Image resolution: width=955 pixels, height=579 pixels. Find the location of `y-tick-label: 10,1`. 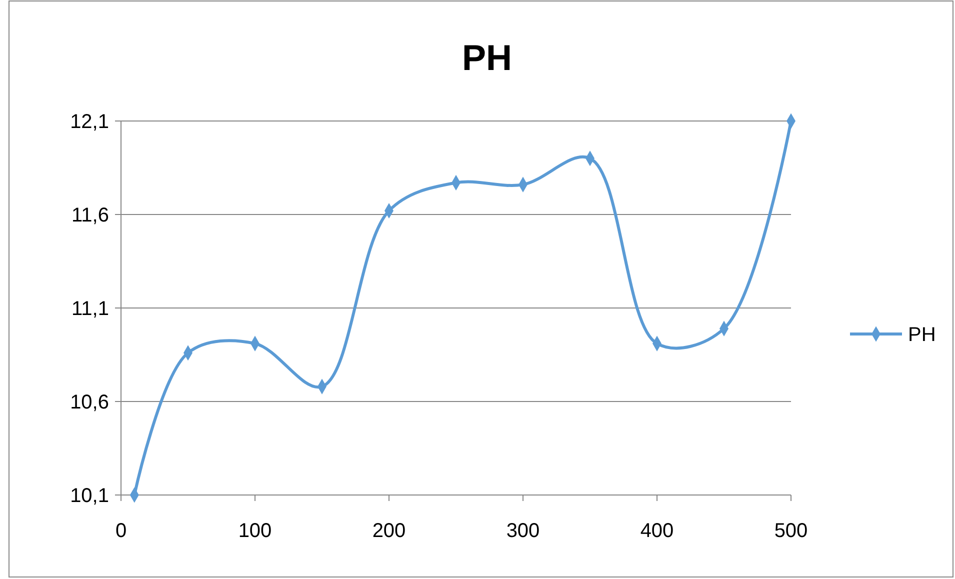

y-tick-label: 10,1 is located at coordinates (89, 496).